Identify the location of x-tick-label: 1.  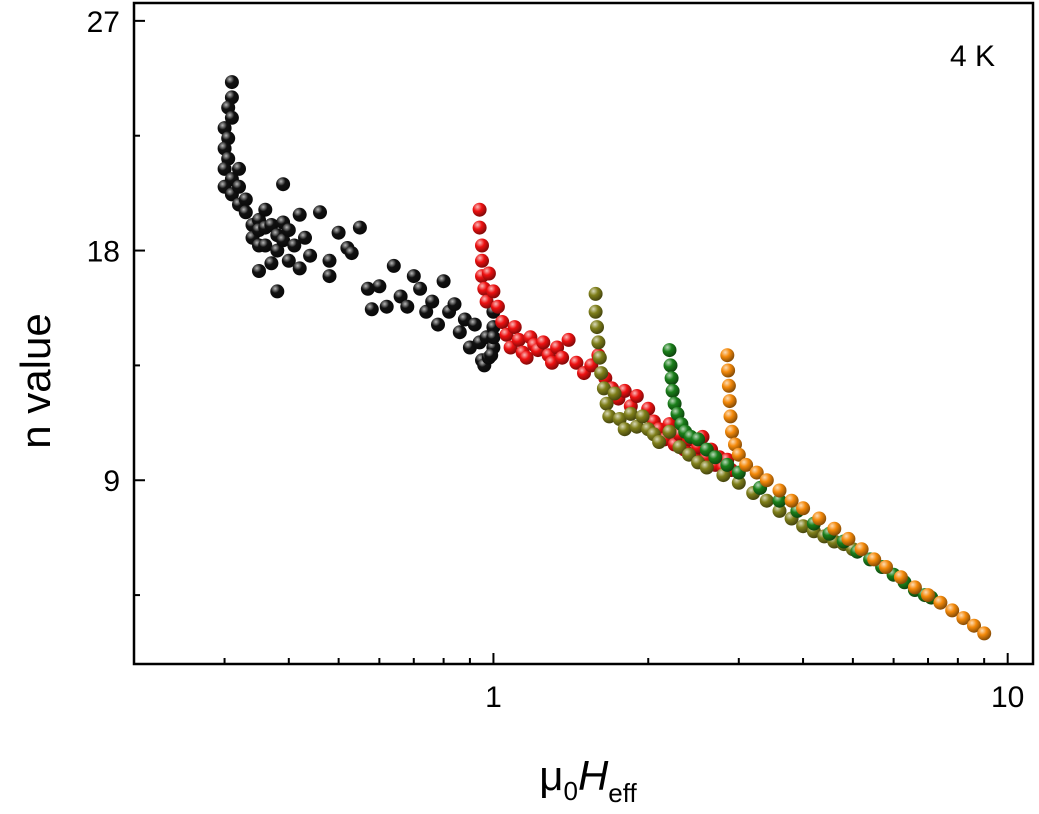
(493, 697).